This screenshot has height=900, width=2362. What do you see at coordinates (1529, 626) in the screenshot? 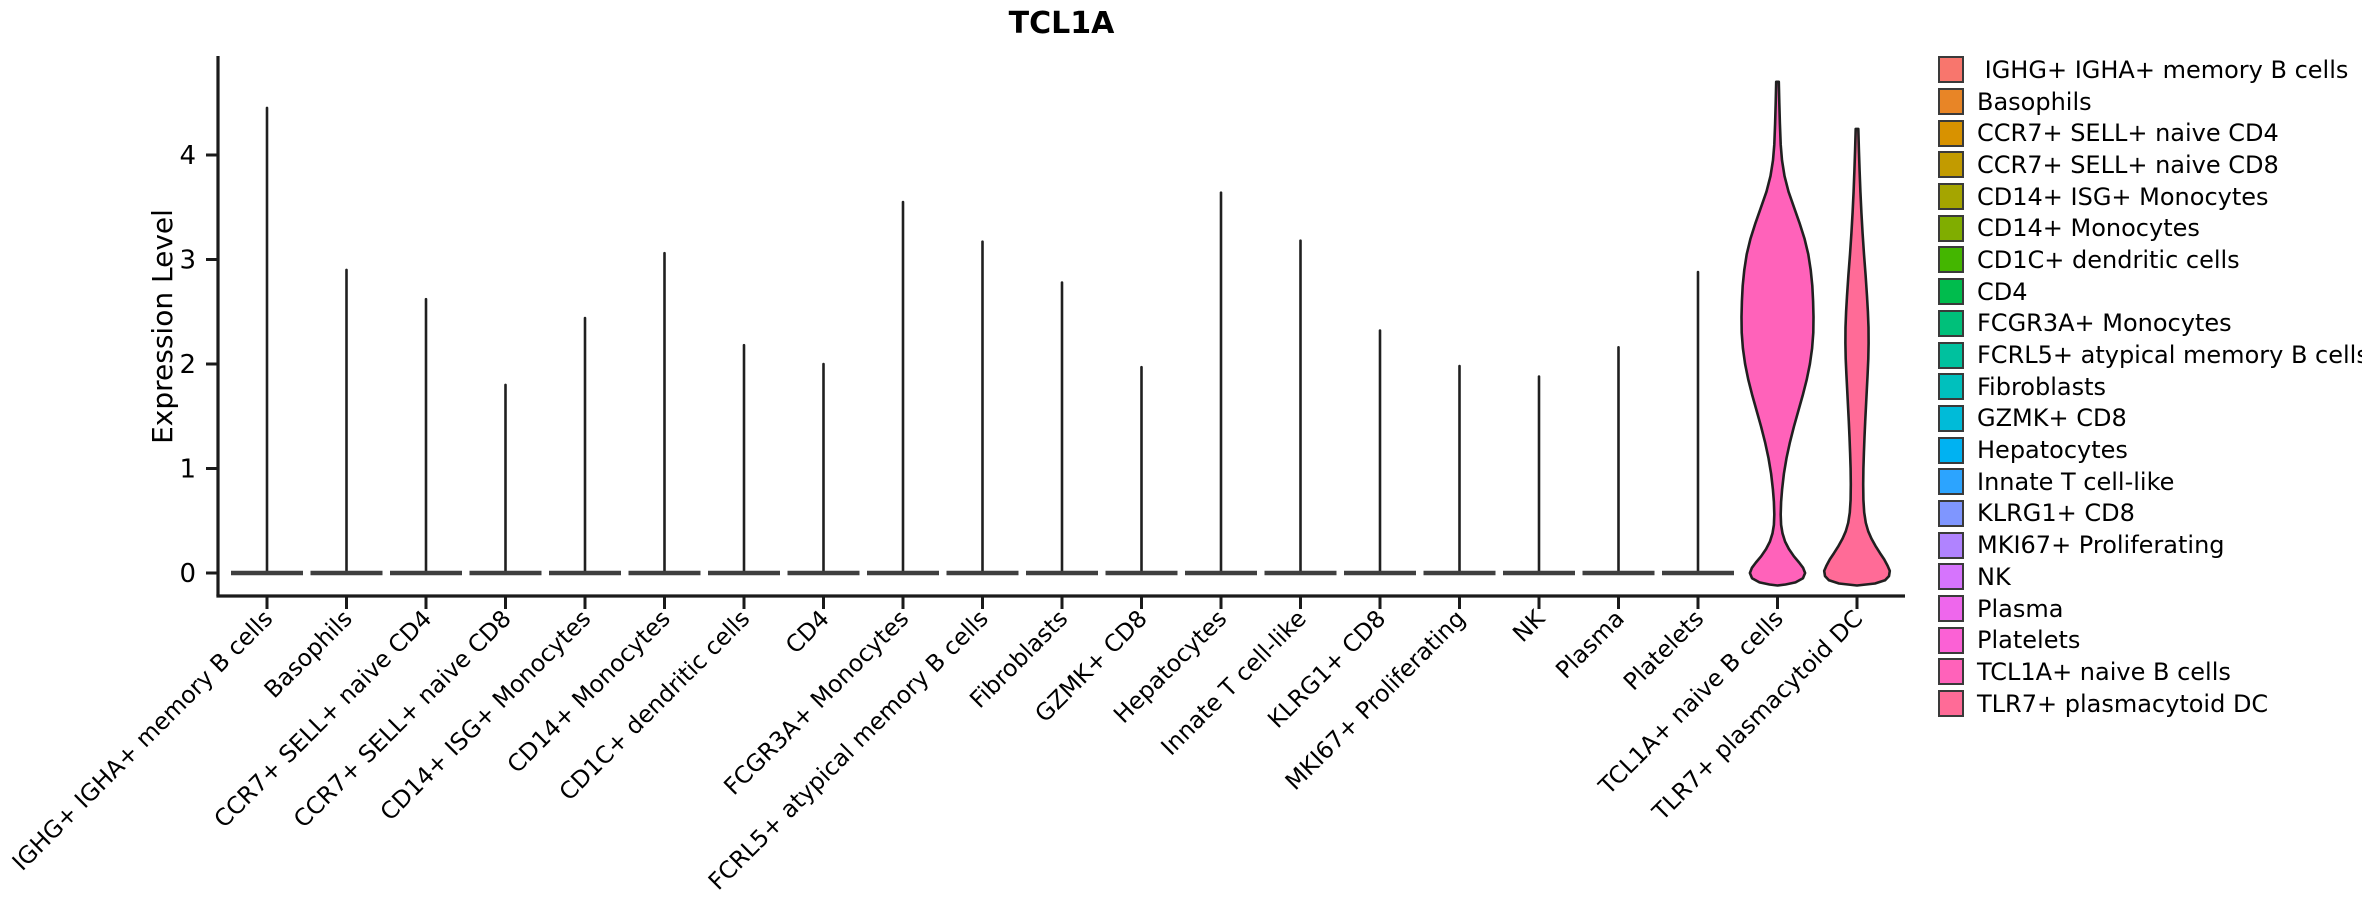
I see `x-tick-label: NK` at bounding box center [1529, 626].